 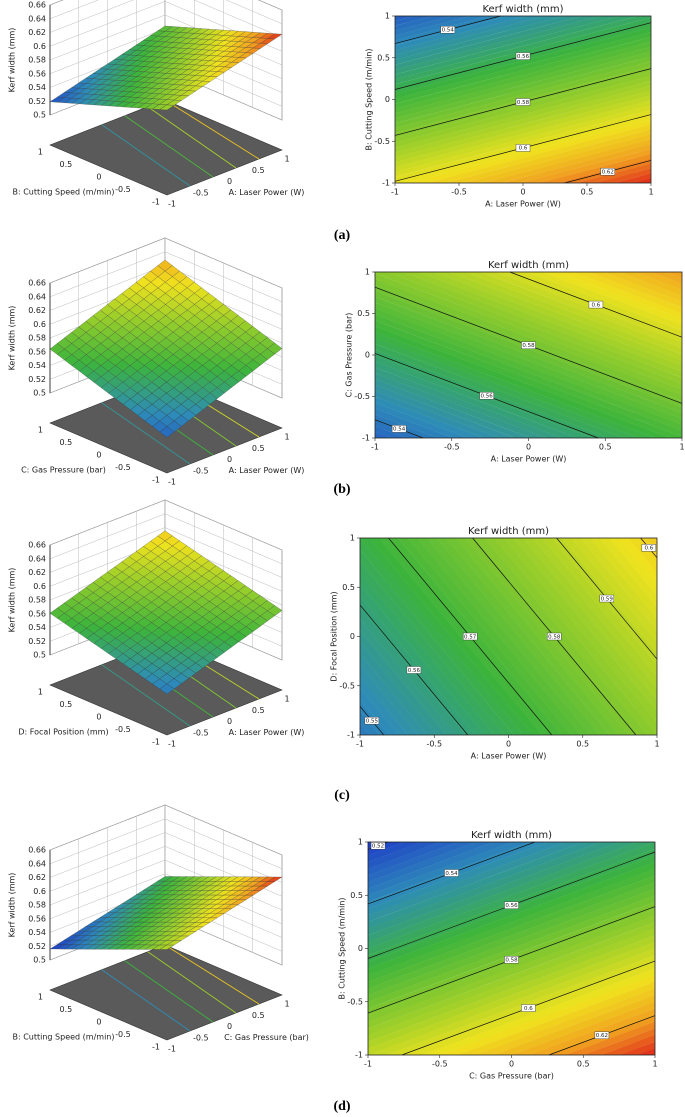 What do you see at coordinates (528, 1009) in the screenshot?
I see `contour-label: 0.6` at bounding box center [528, 1009].